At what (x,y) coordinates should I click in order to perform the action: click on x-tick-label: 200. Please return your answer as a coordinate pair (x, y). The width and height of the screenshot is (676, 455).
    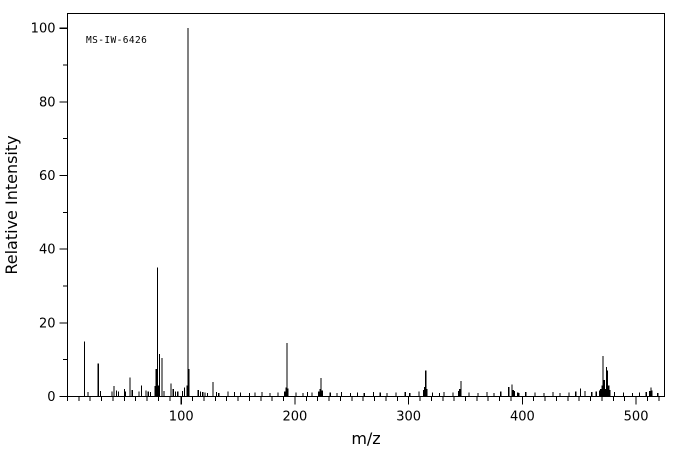
    Looking at the image, I should click on (295, 417).